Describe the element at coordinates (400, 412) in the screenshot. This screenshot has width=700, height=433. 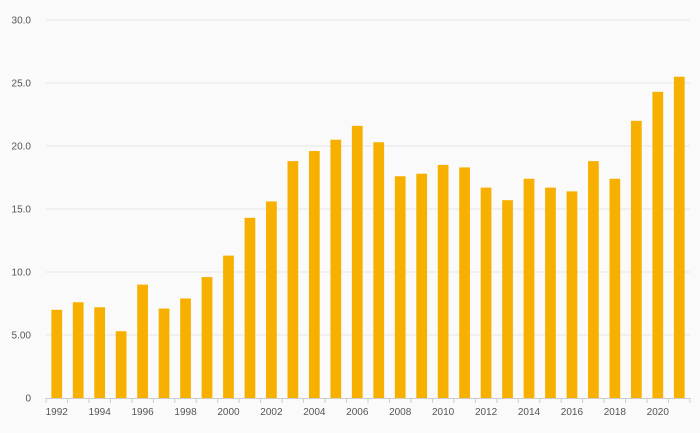
I see `x-tick-label: 2008` at that location.